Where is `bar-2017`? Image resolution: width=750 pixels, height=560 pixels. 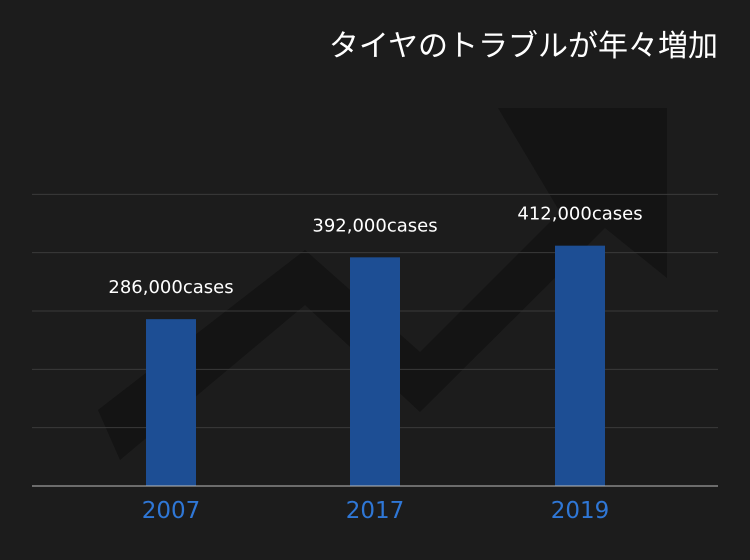 bar-2017 is located at coordinates (375, 371).